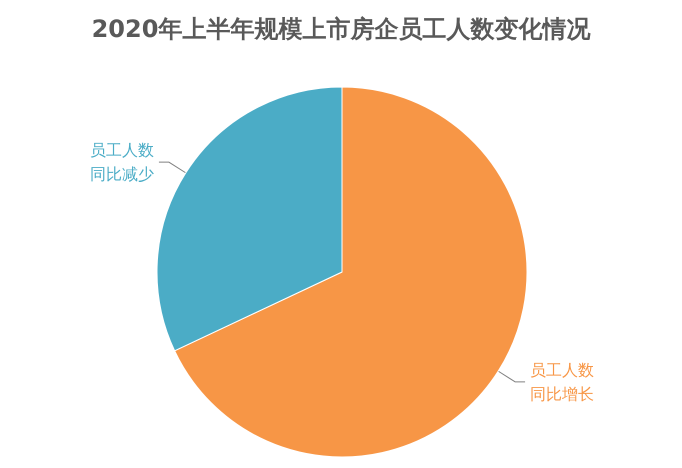  What do you see at coordinates (562, 382) in the screenshot?
I see `slice-label: 员工人数同比增长` at bounding box center [562, 382].